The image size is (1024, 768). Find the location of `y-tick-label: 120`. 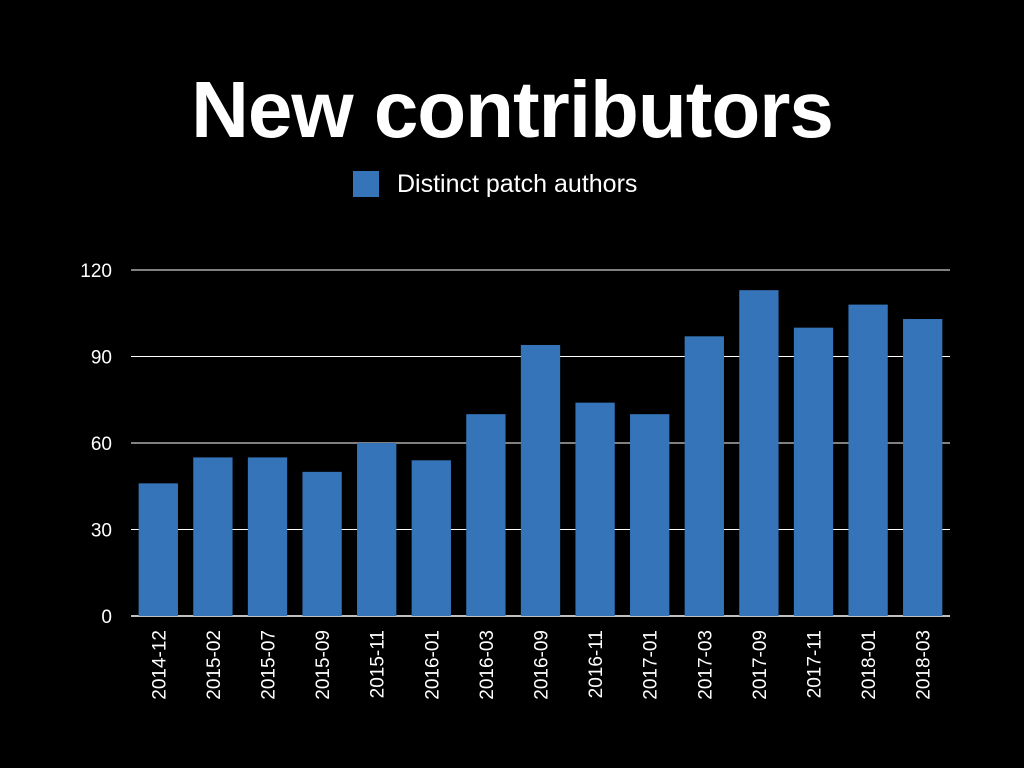

y-tick-label: 120 is located at coordinates (96, 271).